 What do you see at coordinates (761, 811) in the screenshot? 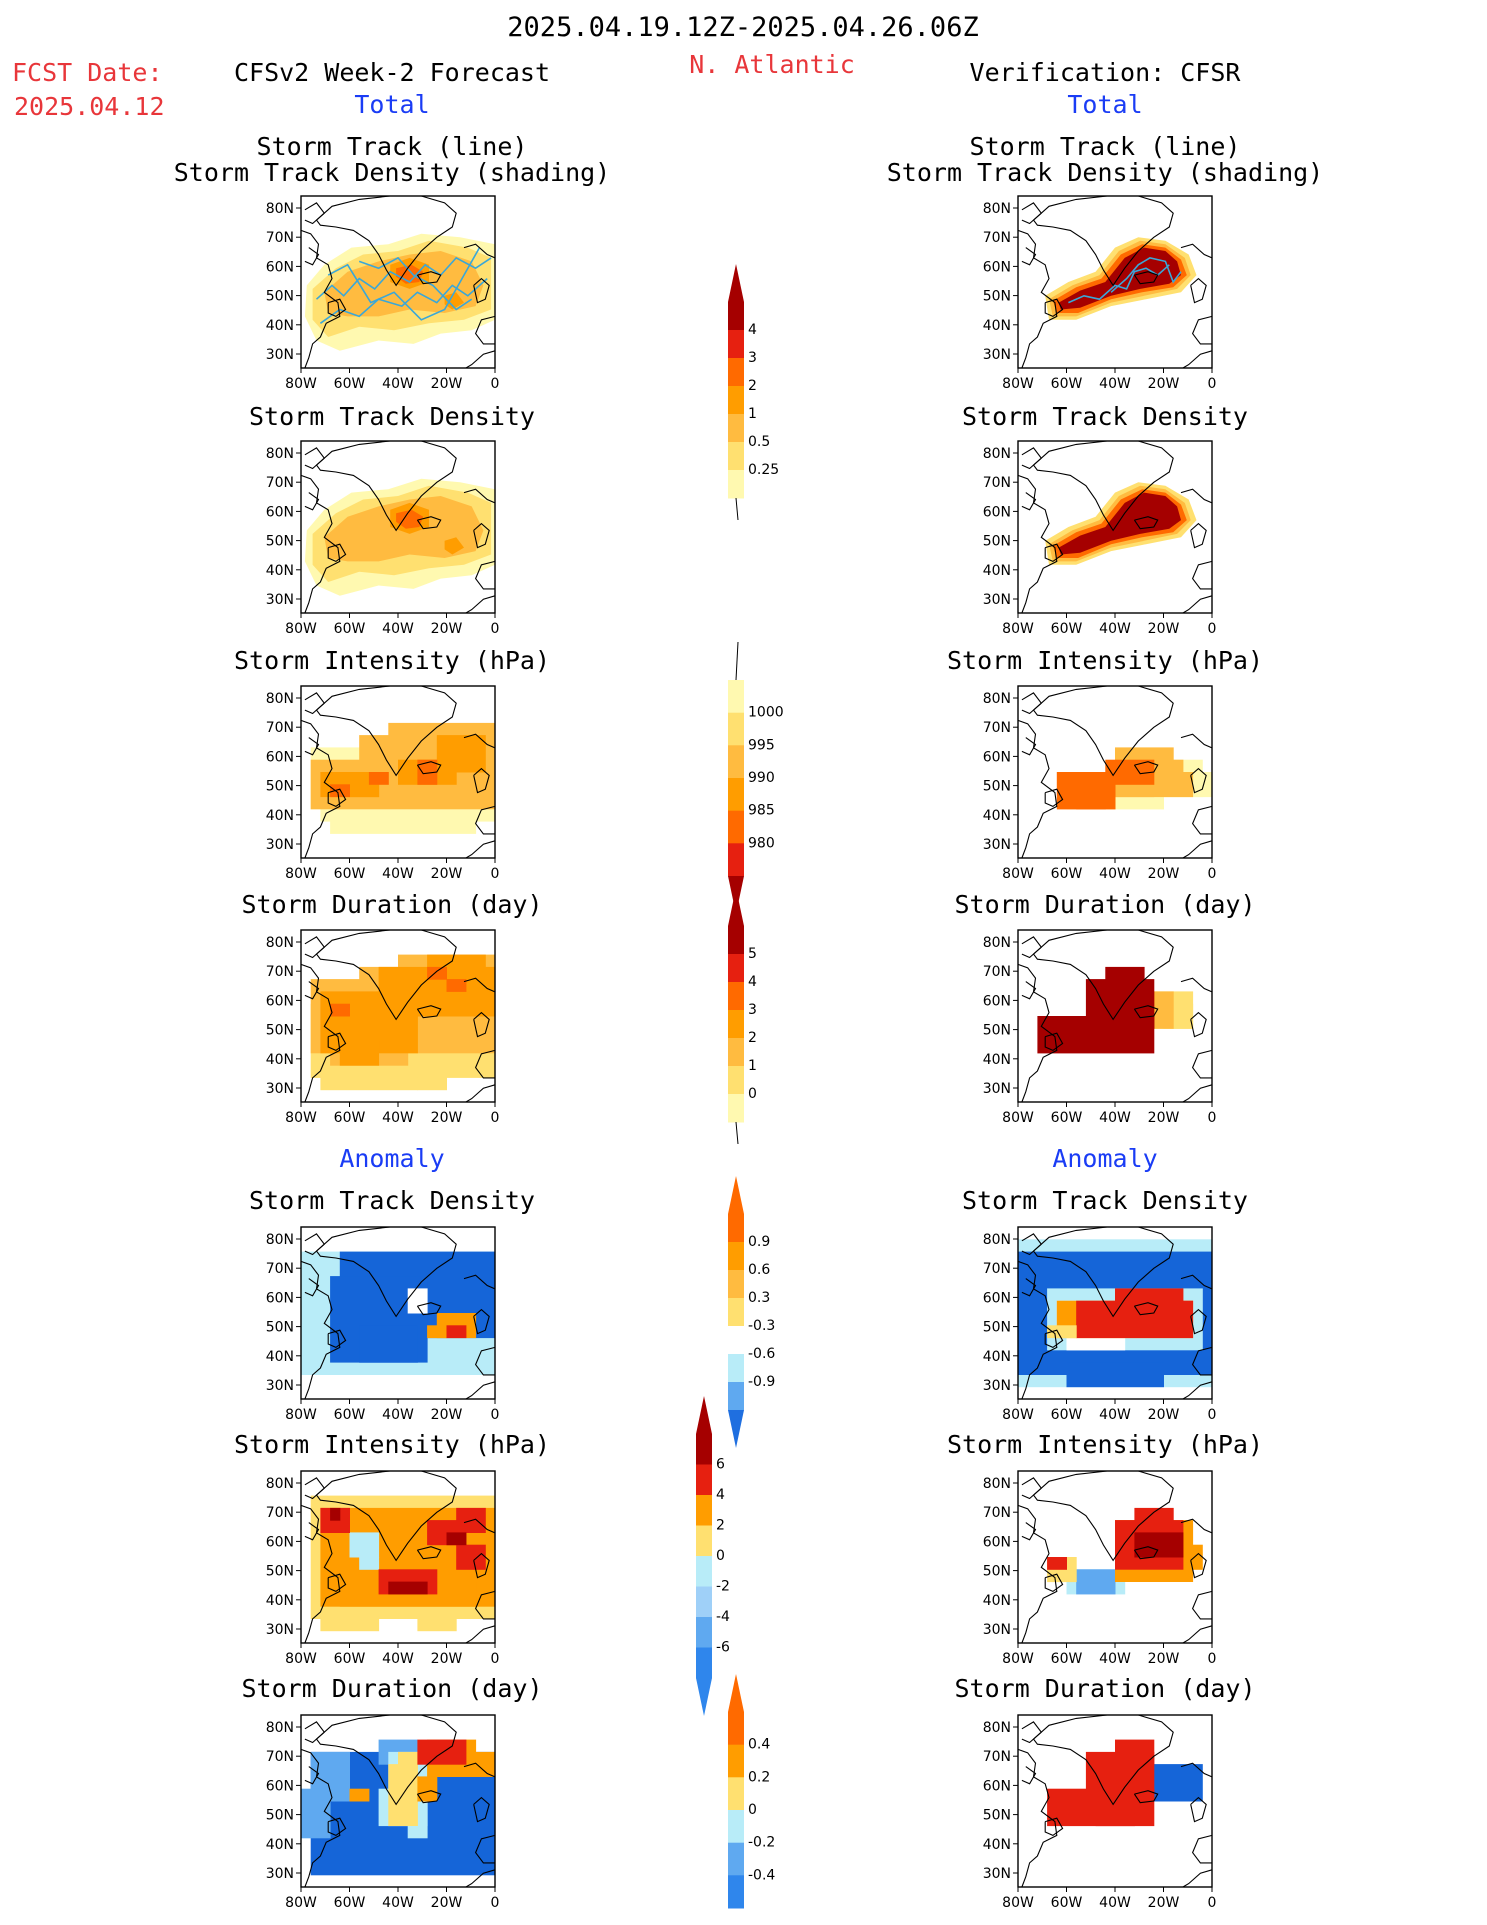
I see `colorbar-label: 985` at bounding box center [761, 811].